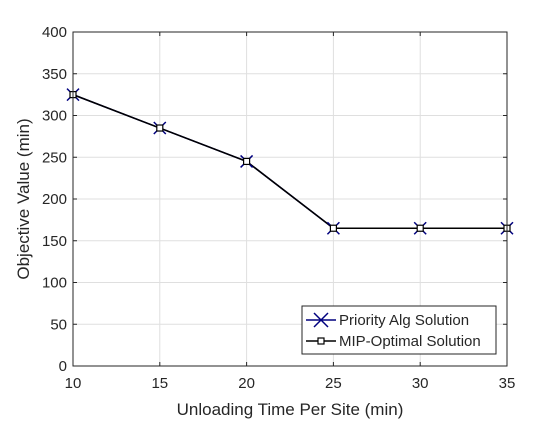 This screenshot has height=425, width=560. I want to click on x-tick-label: 15, so click(159, 383).